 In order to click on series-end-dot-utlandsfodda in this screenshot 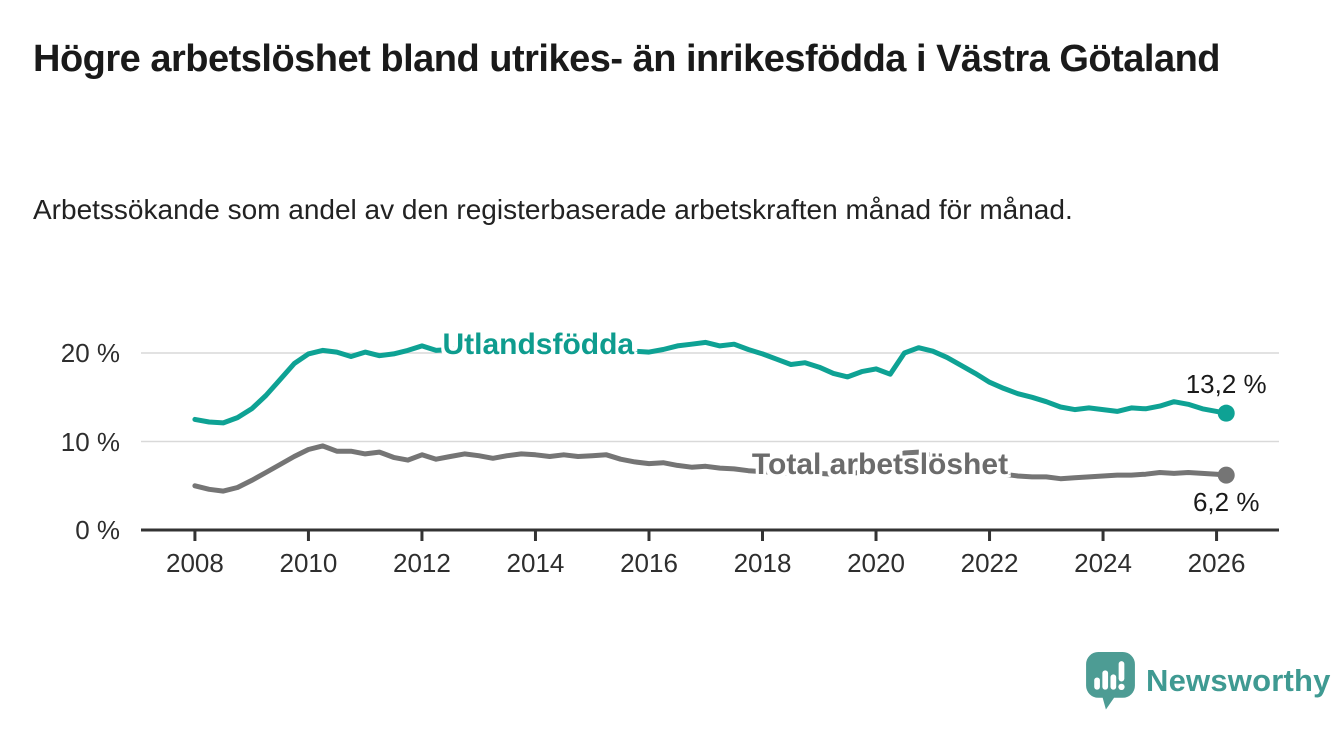, I will do `click(1226, 413)`.